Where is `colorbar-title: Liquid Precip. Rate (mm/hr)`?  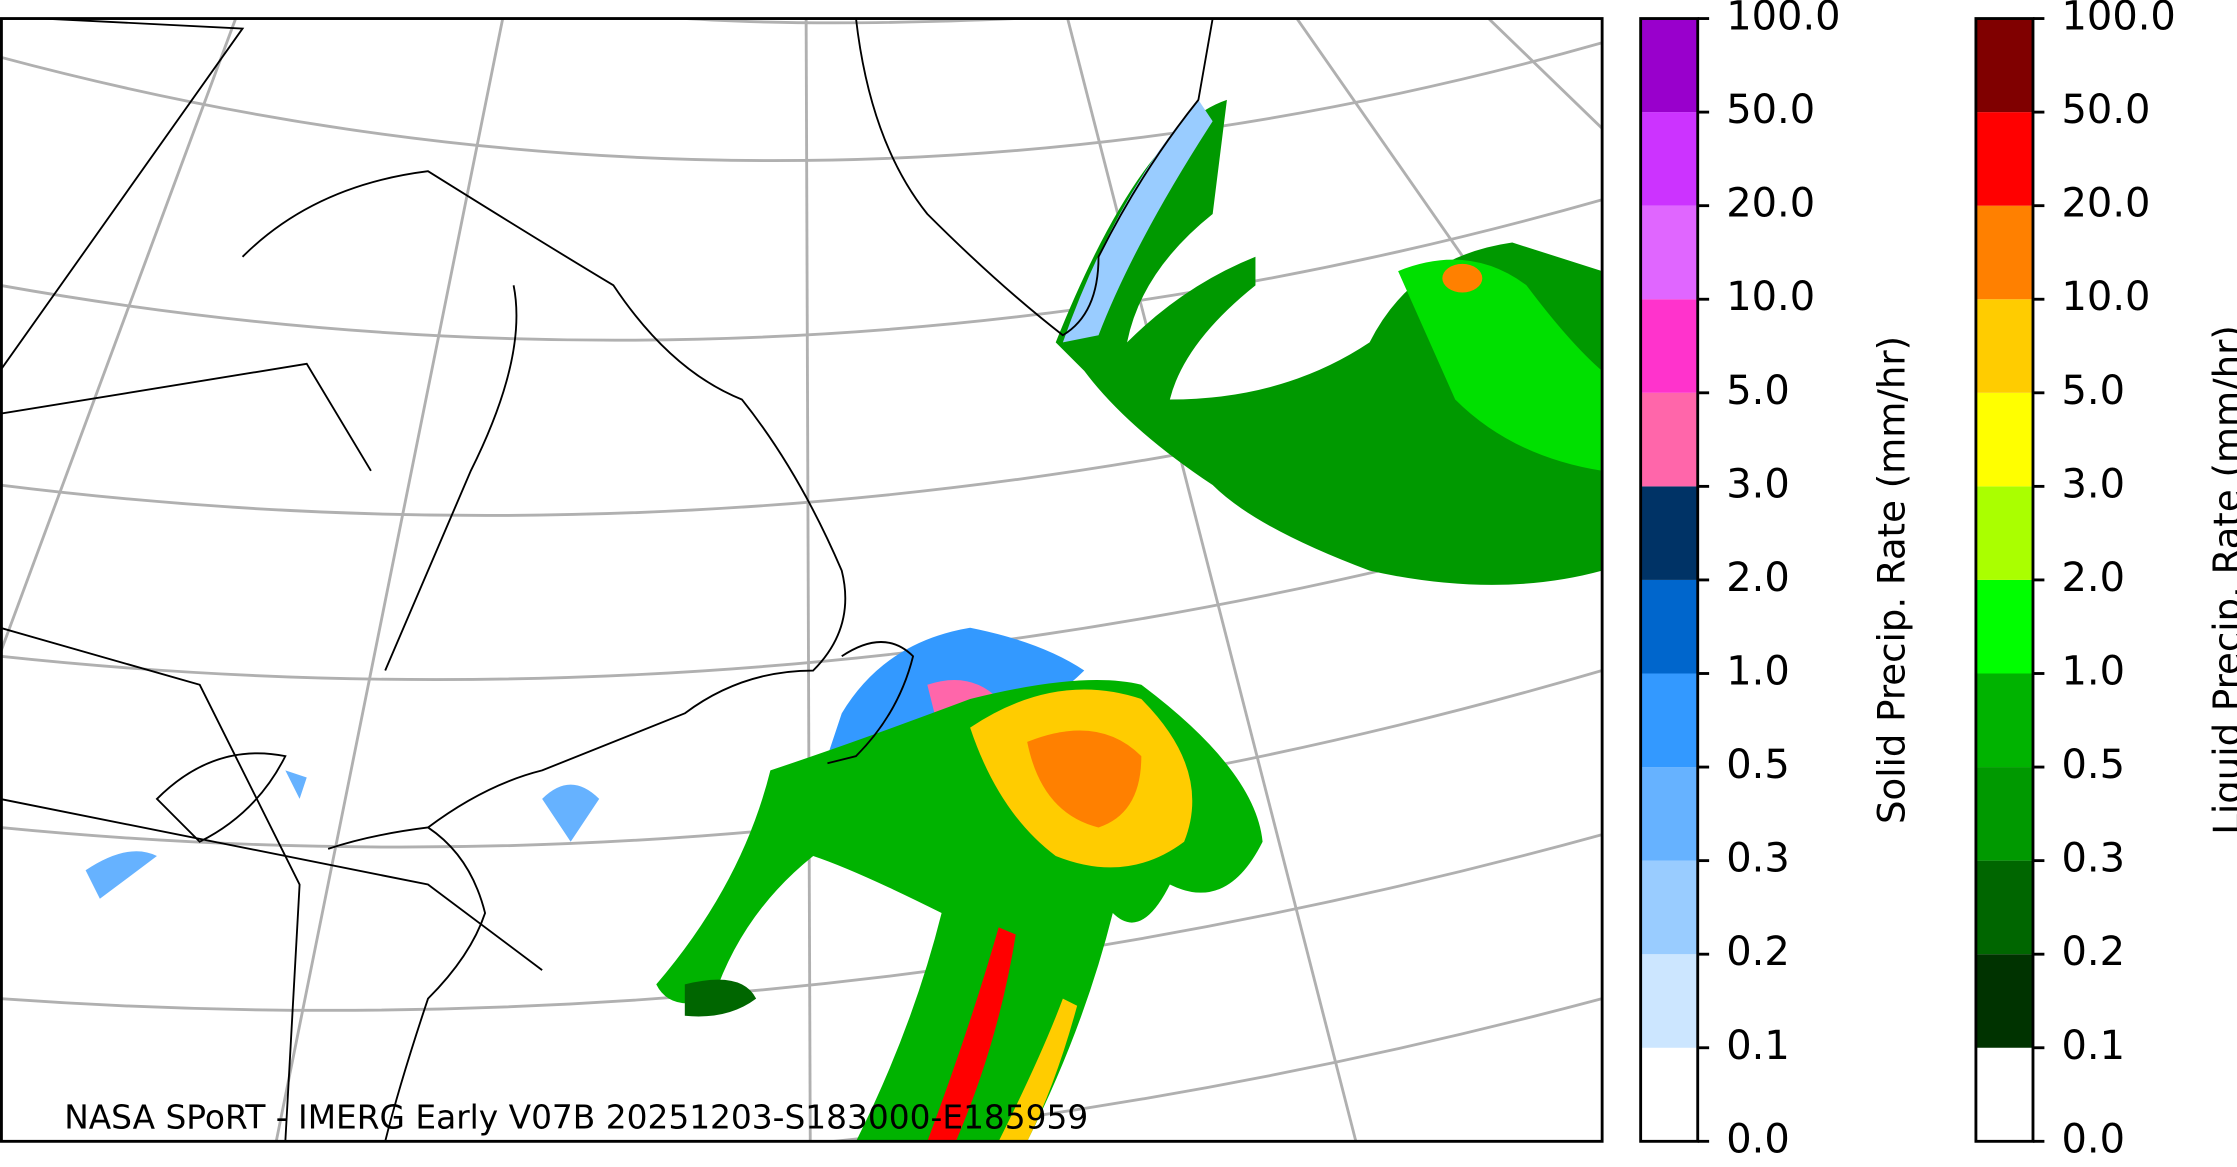
colorbar-title: Liquid Precip. Rate (mm/hr) is located at coordinates (2221, 580).